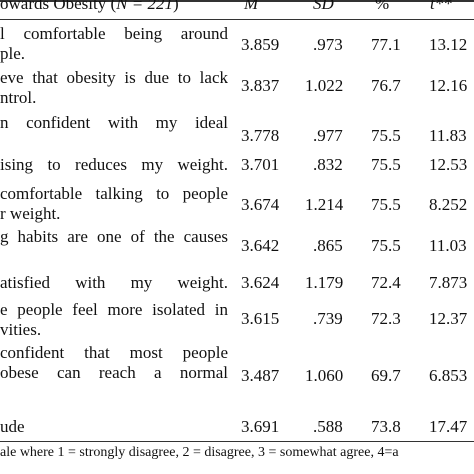  I want to click on percent-value: 73.8, so click(386, 426).